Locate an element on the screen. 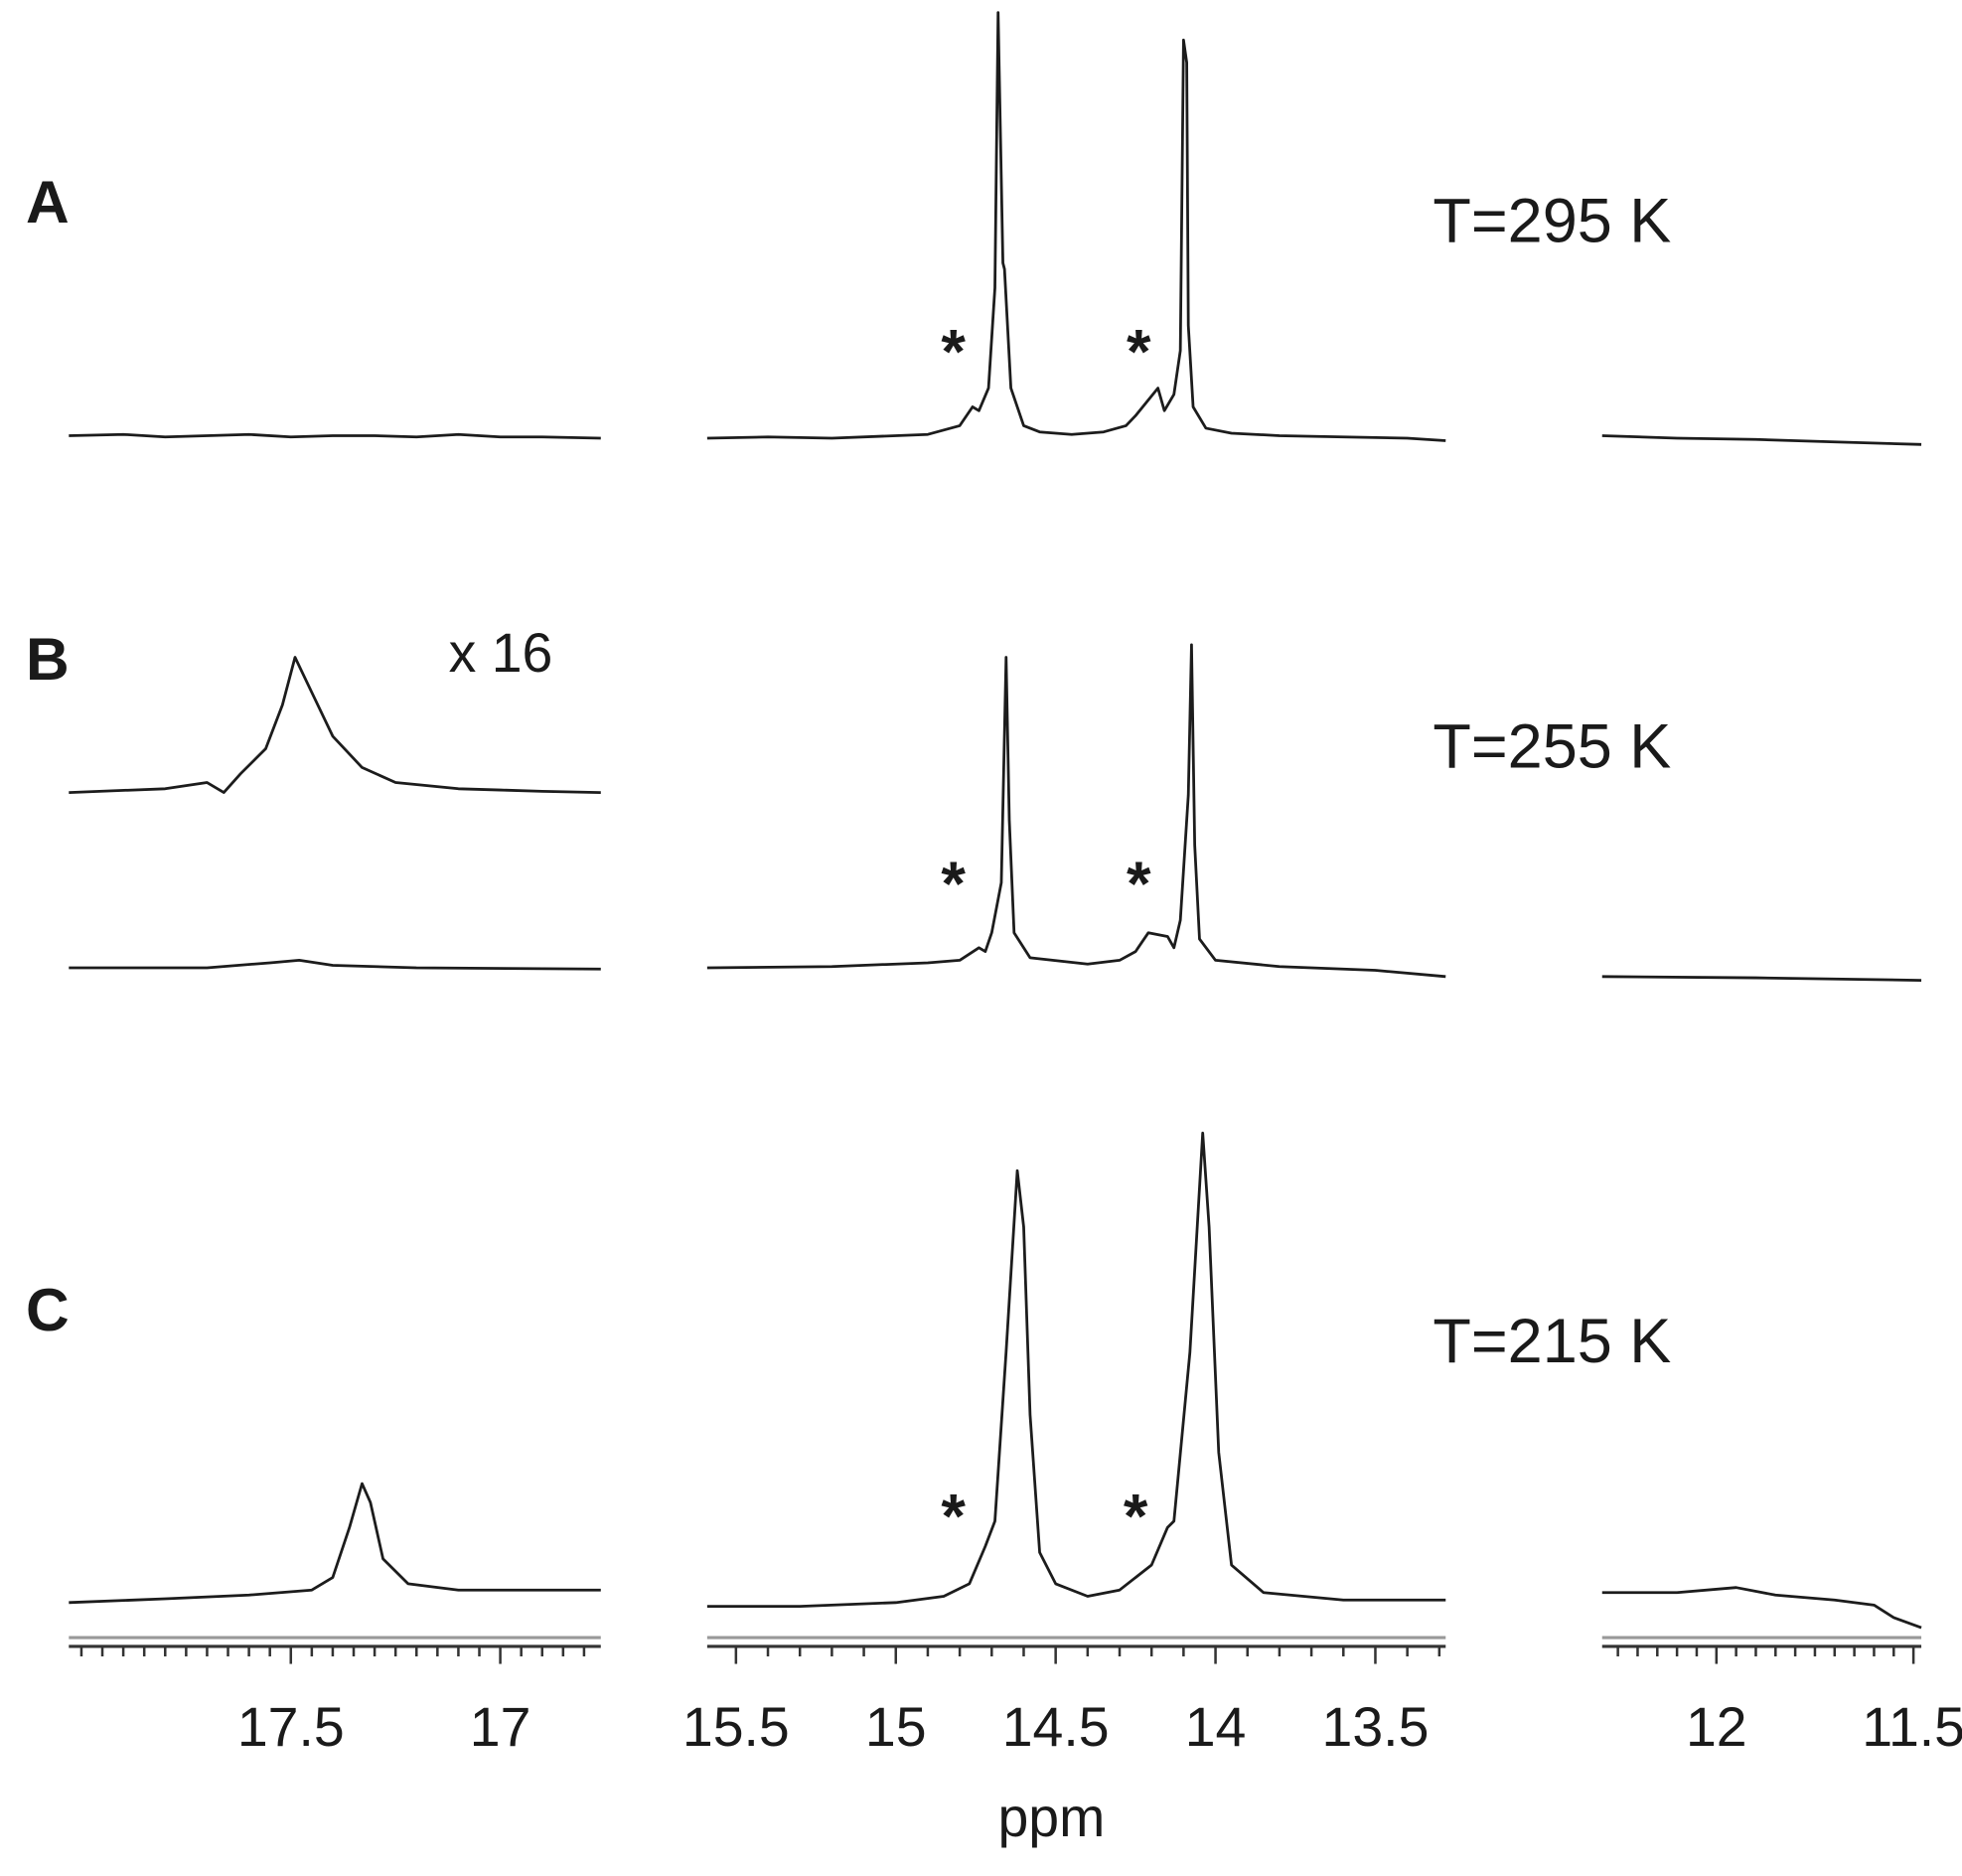  x-tick-label: 15 is located at coordinates (896, 1727).